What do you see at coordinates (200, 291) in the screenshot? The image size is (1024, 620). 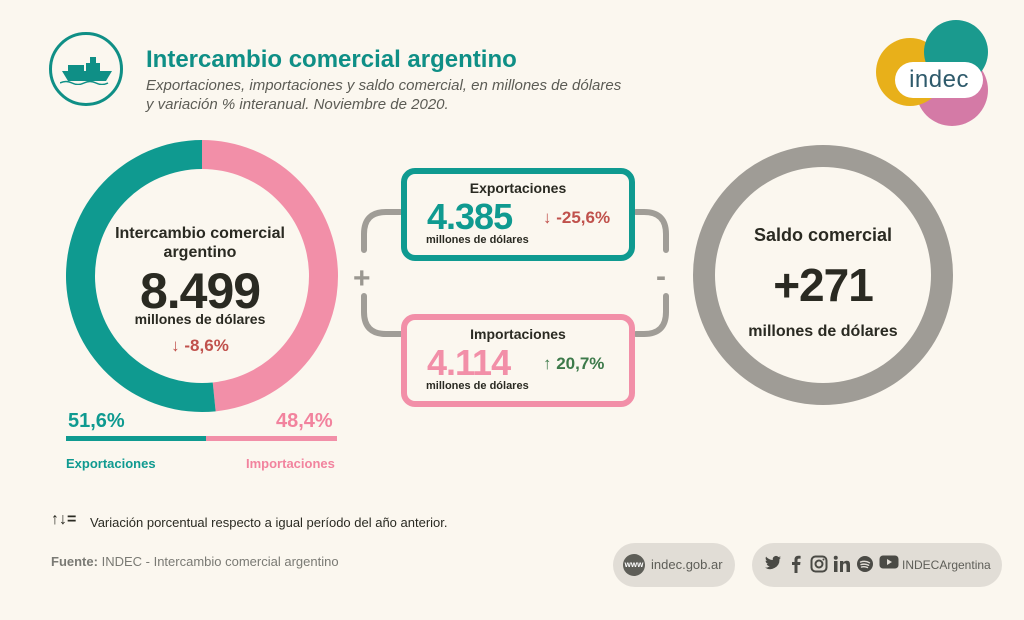 I see `intercambio-value: 8.499` at bounding box center [200, 291].